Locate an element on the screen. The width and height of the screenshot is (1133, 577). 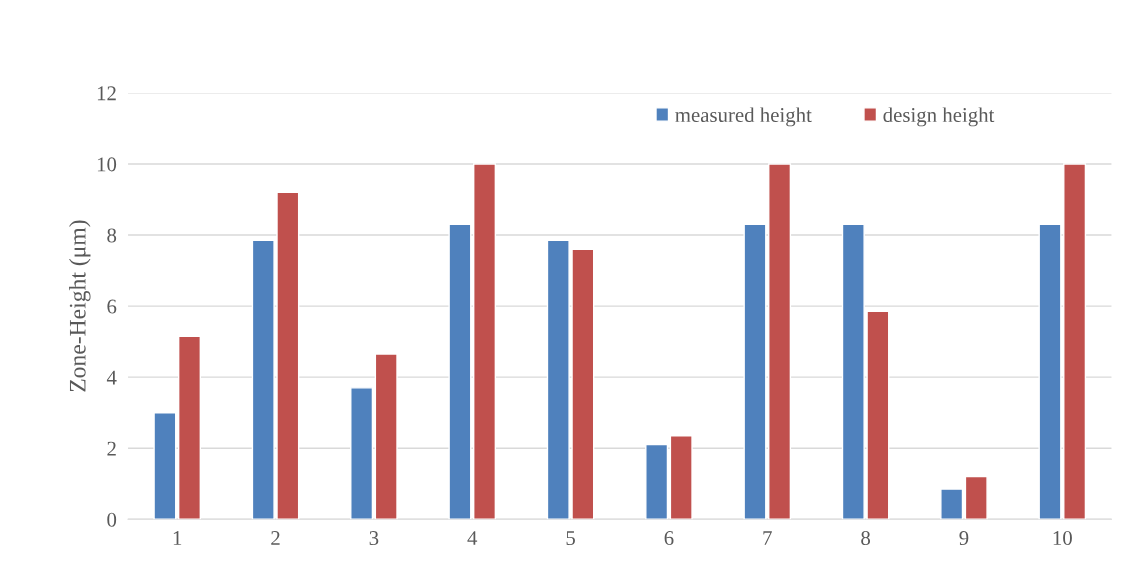
x-tick-label: 5 is located at coordinates (570, 538).